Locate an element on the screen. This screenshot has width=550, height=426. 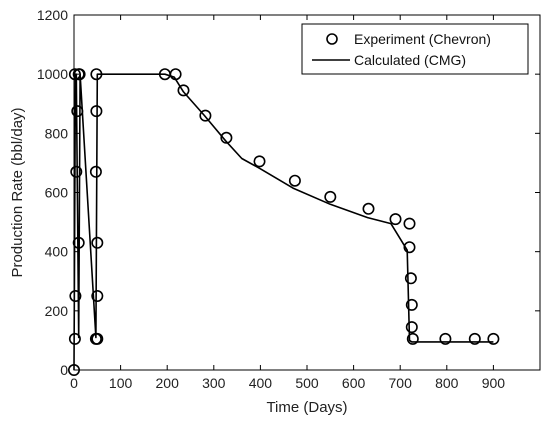
x-tick-label: 600 is located at coordinates (354, 383).